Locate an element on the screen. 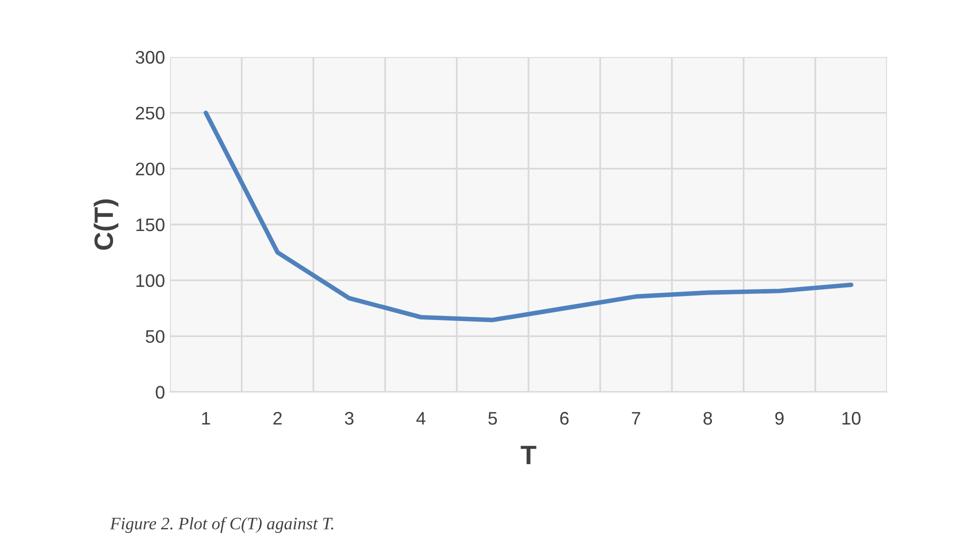  x-tick-label: 2 is located at coordinates (277, 418).